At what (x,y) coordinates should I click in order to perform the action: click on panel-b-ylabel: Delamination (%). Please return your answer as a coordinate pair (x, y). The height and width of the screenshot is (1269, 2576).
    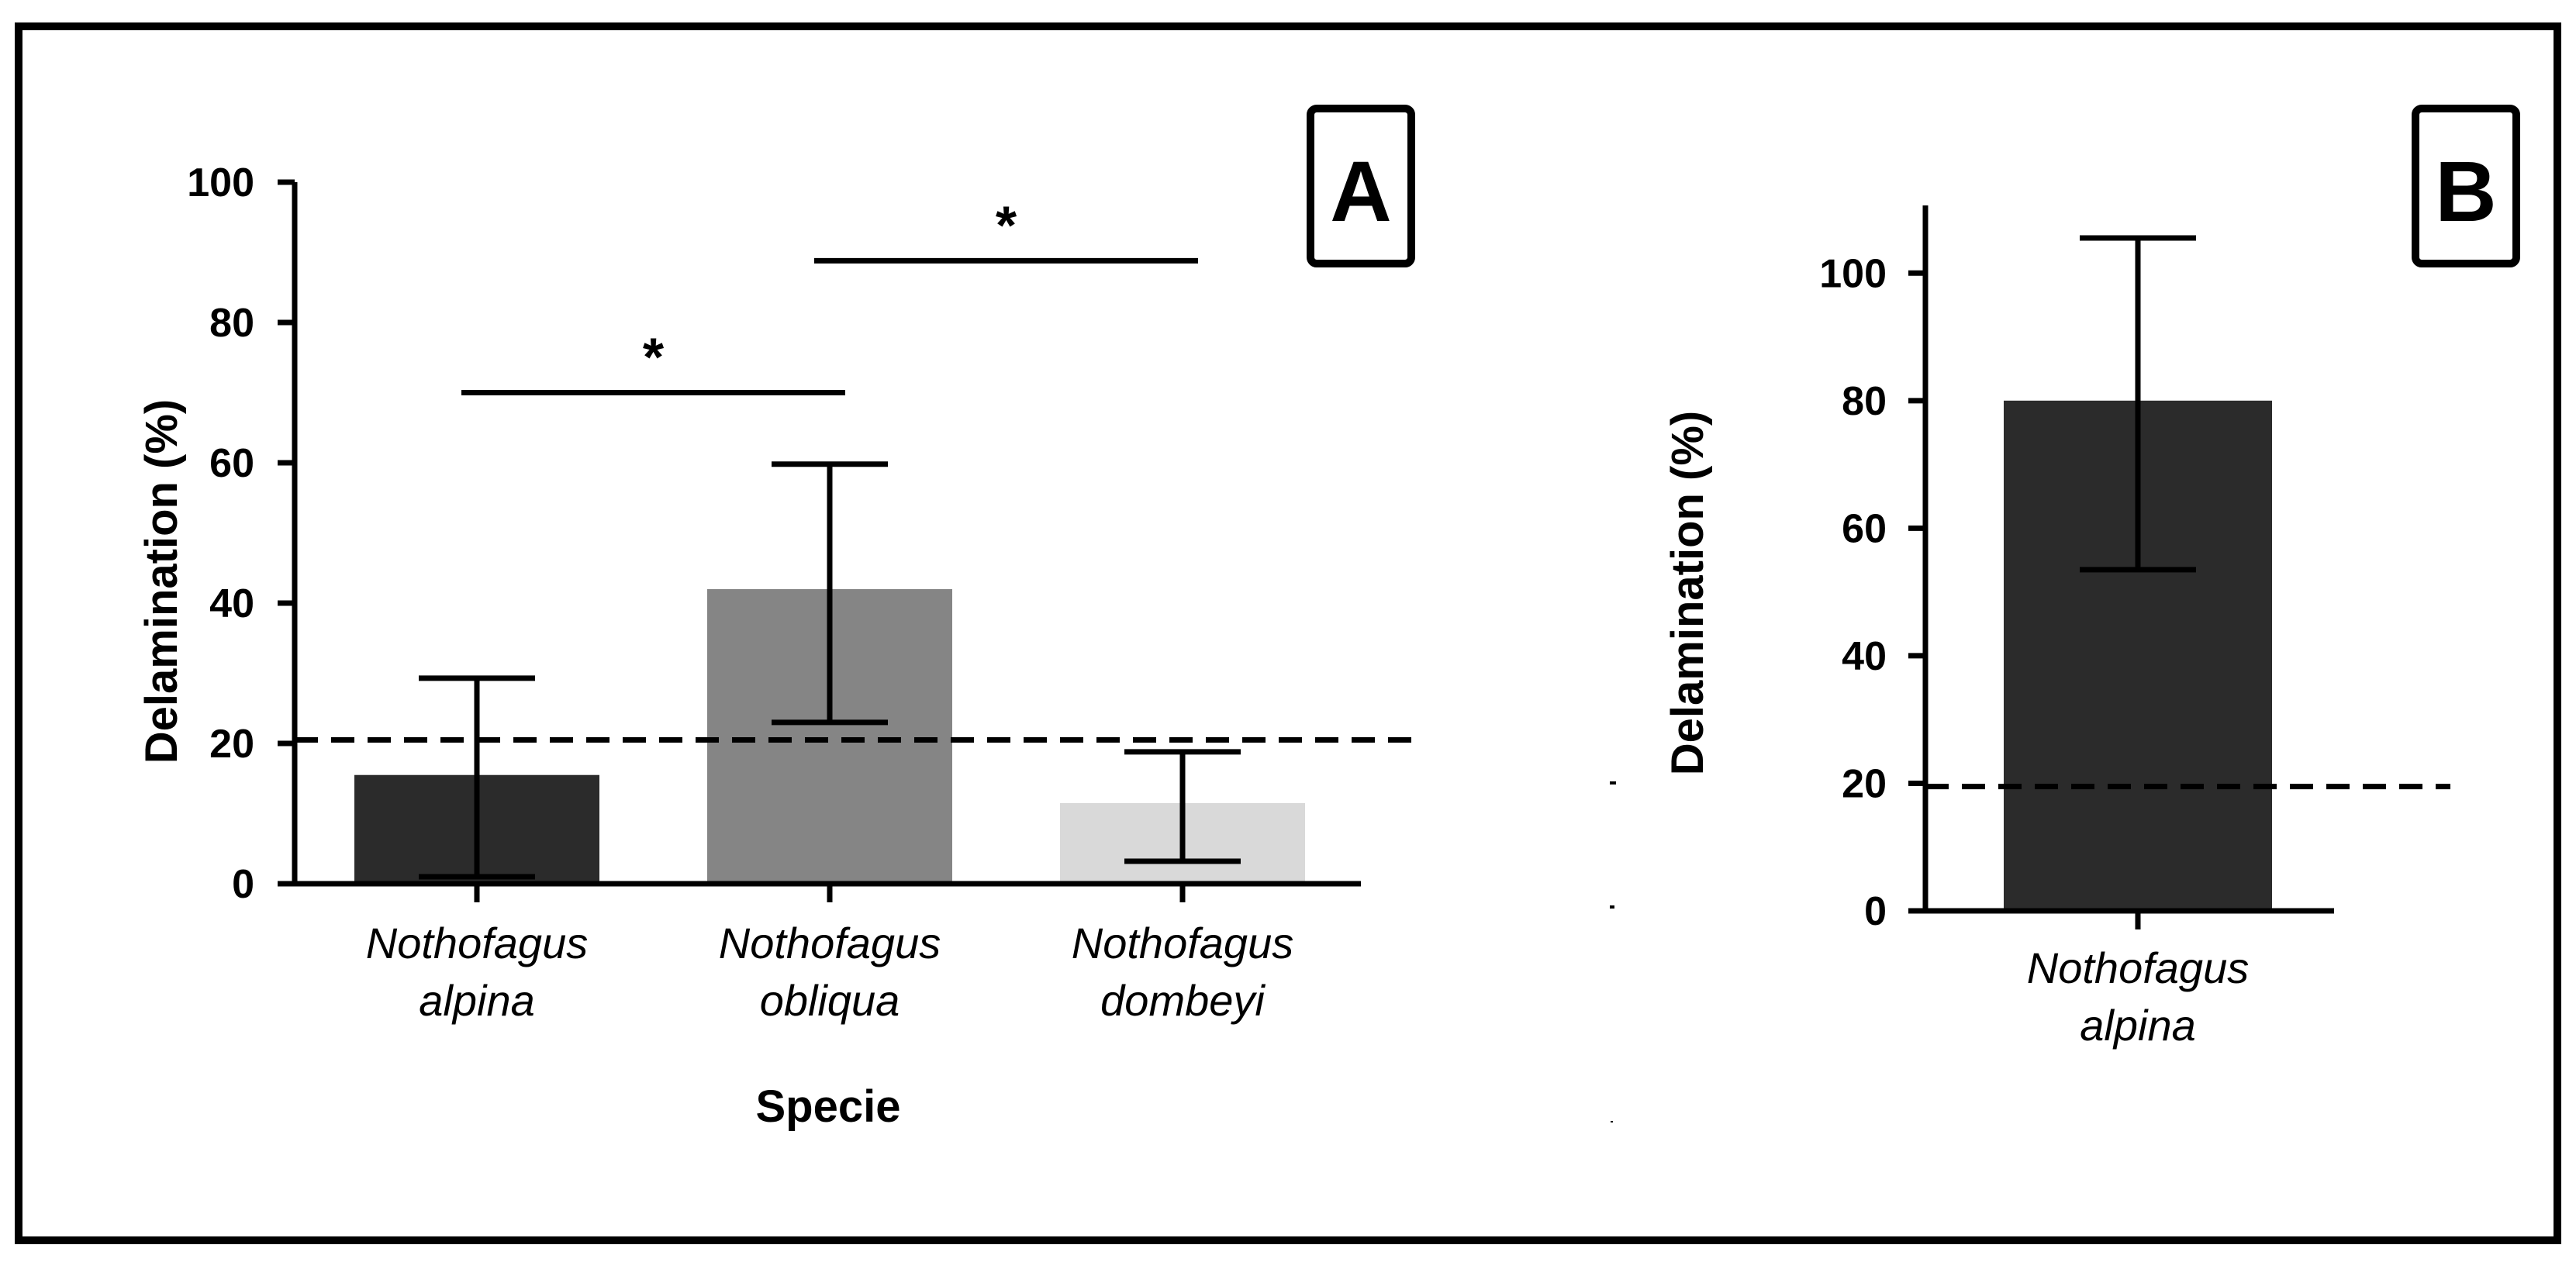
    Looking at the image, I should click on (1688, 593).